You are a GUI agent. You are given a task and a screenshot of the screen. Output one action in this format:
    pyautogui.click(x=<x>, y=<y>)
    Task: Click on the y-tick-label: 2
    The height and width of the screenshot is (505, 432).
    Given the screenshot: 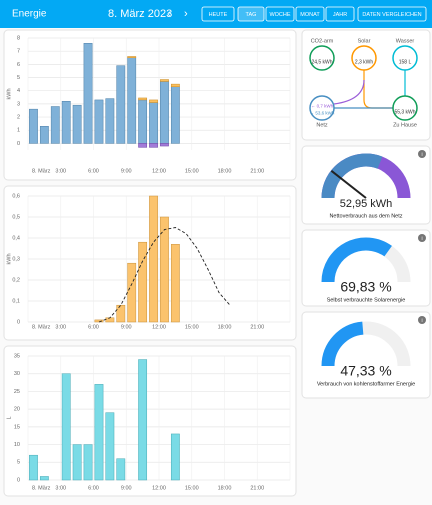 What is the action you would take?
    pyautogui.click(x=18, y=118)
    